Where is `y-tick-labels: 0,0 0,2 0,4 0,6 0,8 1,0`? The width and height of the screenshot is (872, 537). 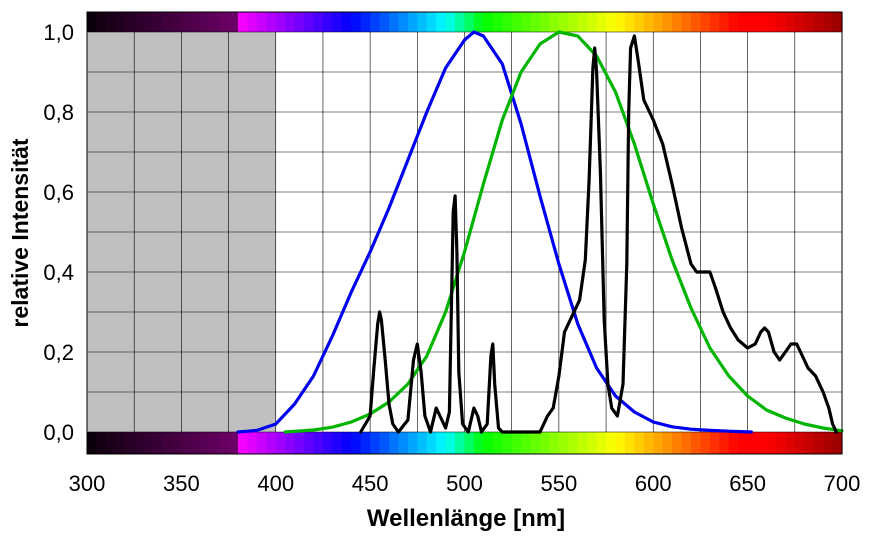
y-tick-labels: 0,0 0,2 0,4 0,6 0,8 1,0 is located at coordinates (58, 232).